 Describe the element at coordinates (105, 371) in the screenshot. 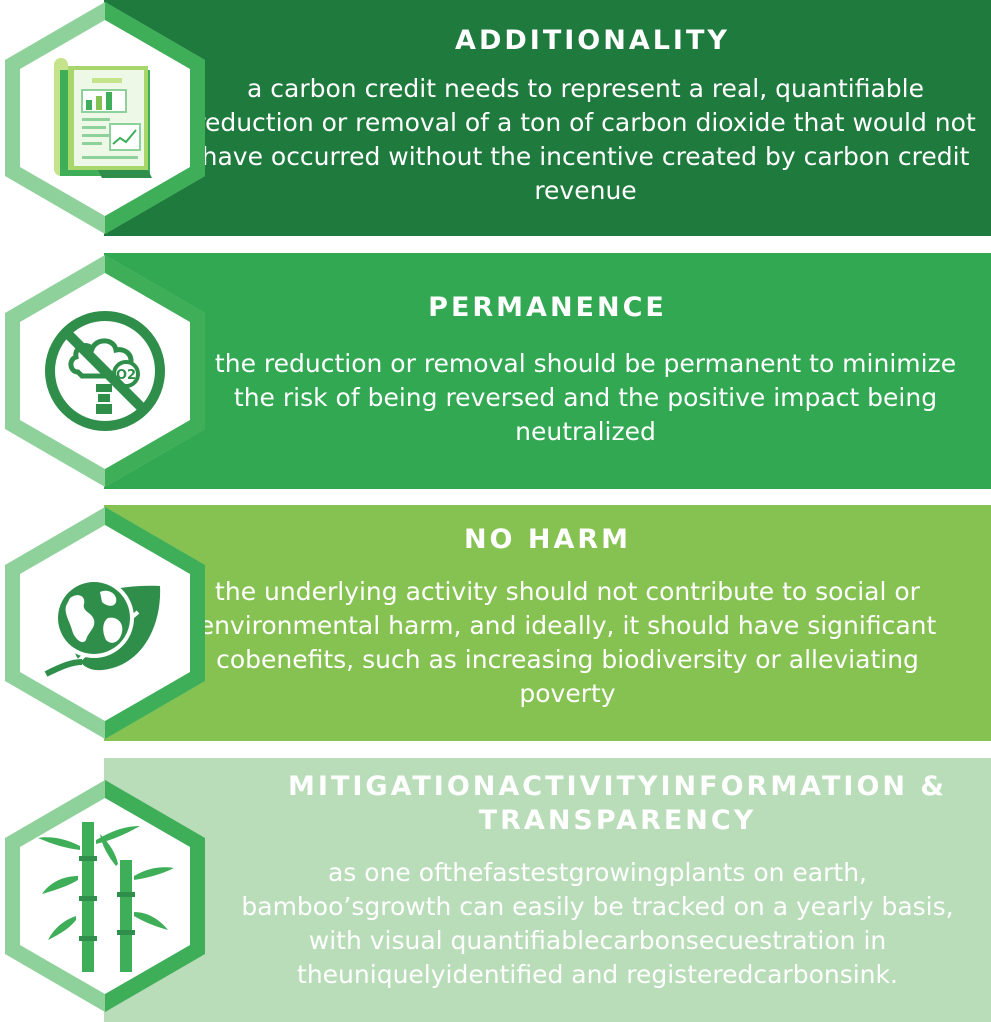

I see `no-co2-icon: O2` at that location.